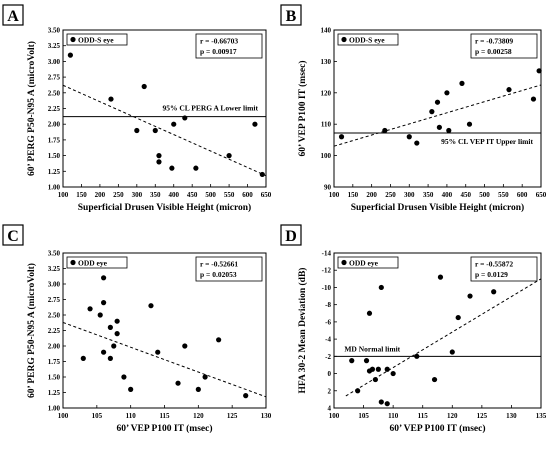 Image resolution: width=550 pixels, height=449 pixels. I want to click on x-tick-label: 400, so click(173, 195).